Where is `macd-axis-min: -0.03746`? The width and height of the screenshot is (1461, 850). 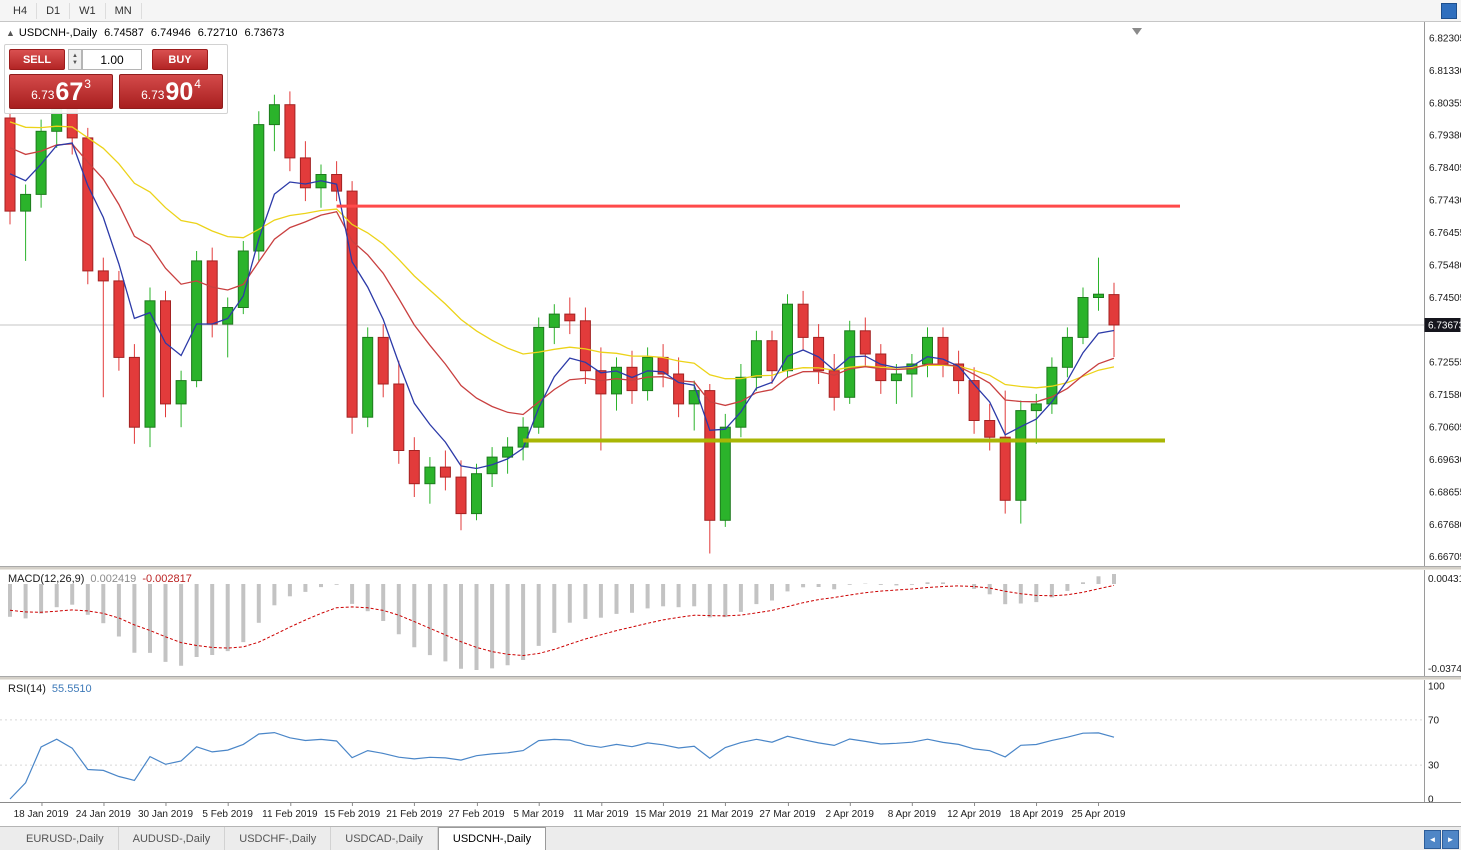
macd-axis-min: -0.03746 is located at coordinates (1444, 669).